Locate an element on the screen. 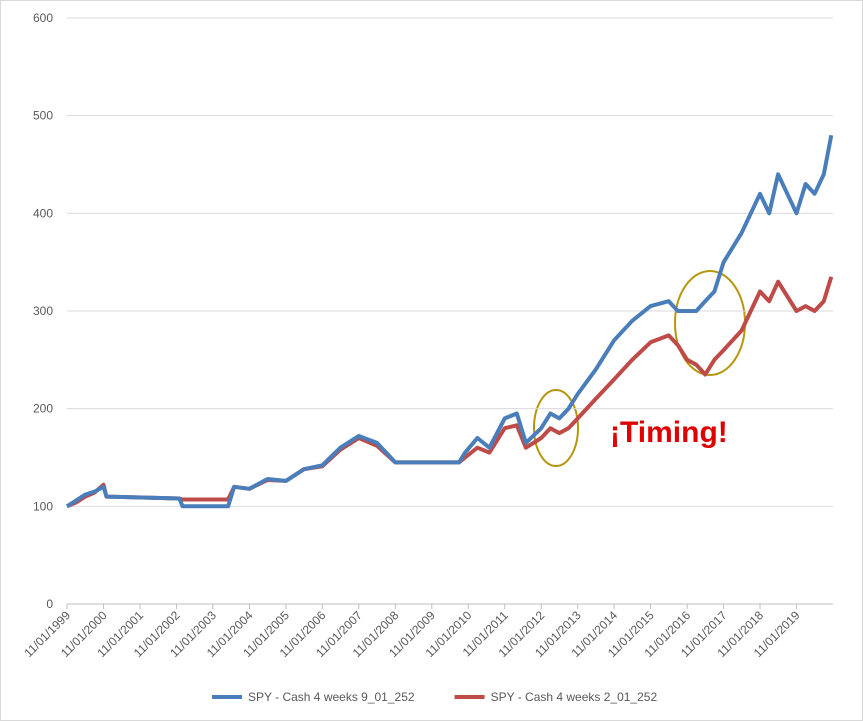 This screenshot has width=863, height=721. y-tick-label: 0 is located at coordinates (49, 604).